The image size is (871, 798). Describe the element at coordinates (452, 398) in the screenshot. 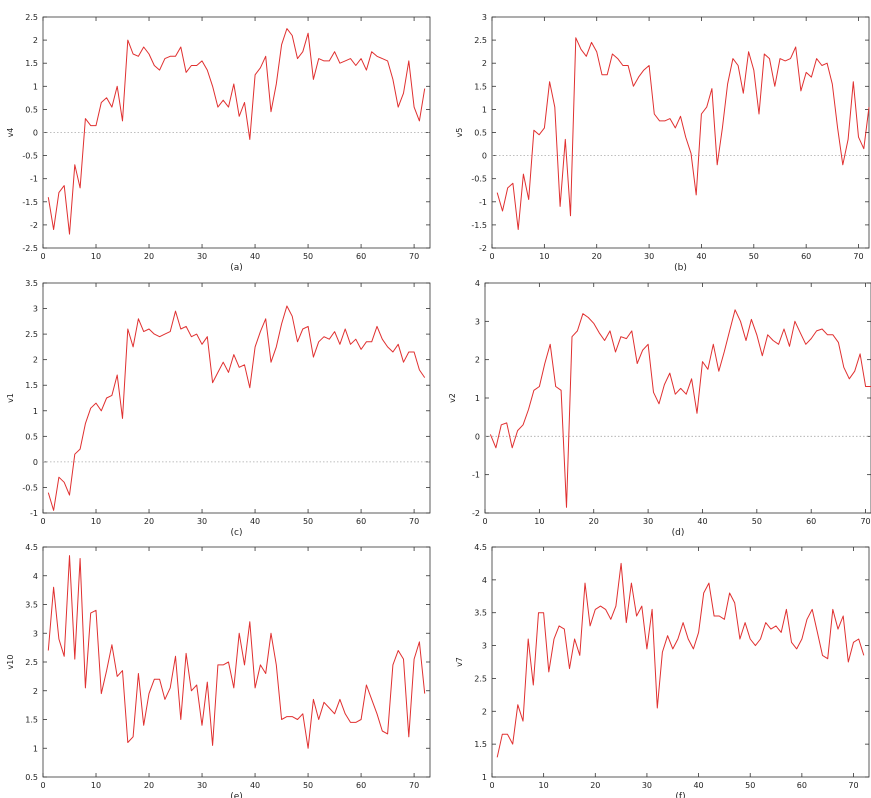

I see `y-axis-label: v2` at that location.